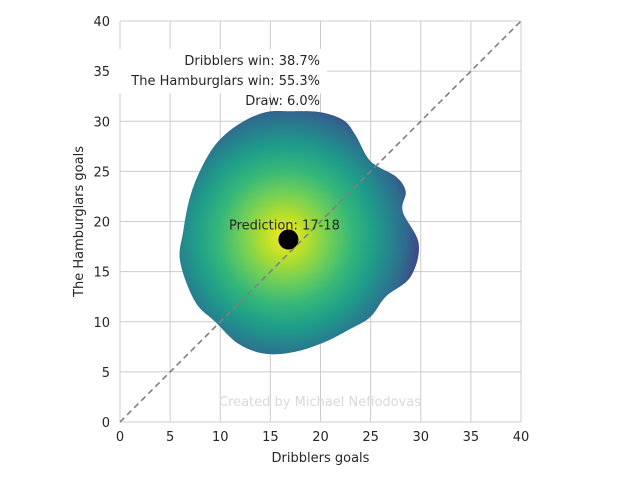  What do you see at coordinates (284, 226) in the screenshot?
I see `prediction-annotation: Prediction: 17-18` at bounding box center [284, 226].